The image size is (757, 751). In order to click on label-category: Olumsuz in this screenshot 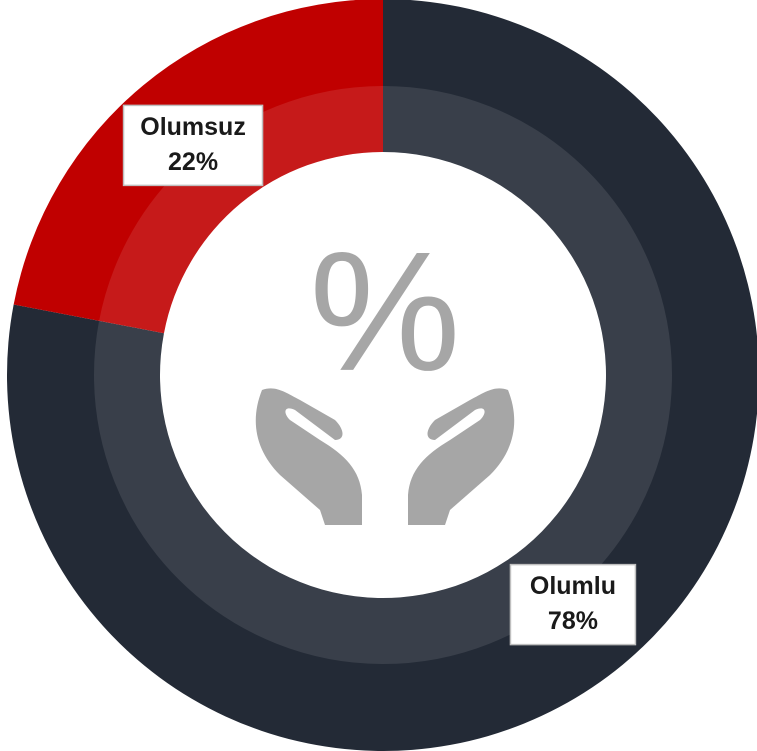, I will do `click(193, 127)`.